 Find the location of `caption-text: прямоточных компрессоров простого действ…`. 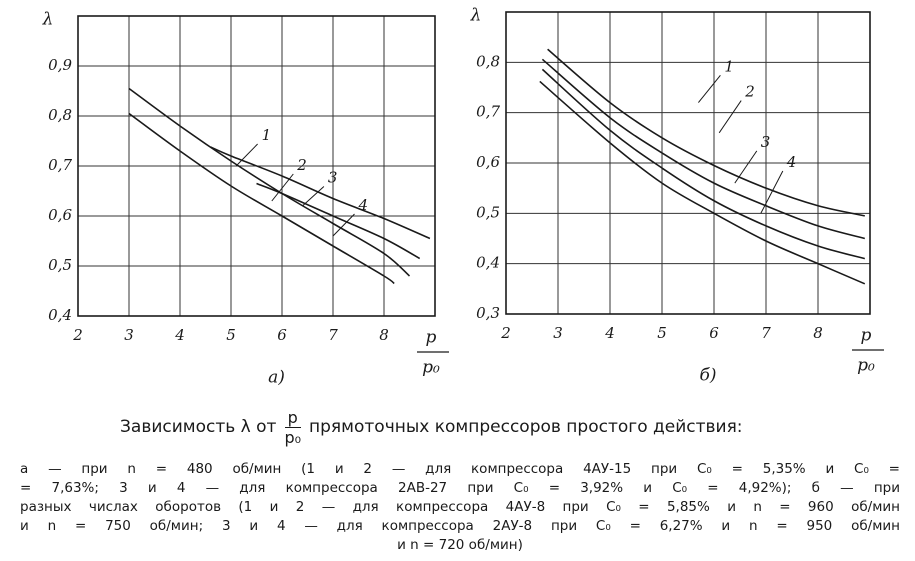

caption-text: прямоточных компрессоров простого действ… is located at coordinates (526, 427).